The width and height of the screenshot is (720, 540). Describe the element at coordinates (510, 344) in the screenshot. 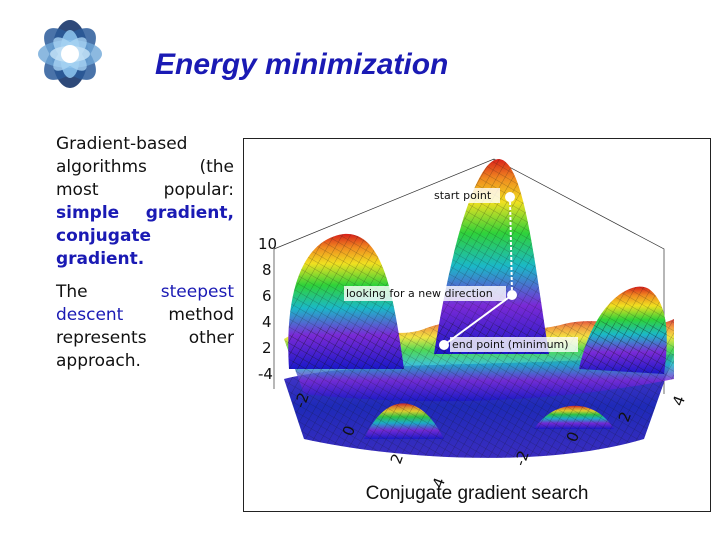

I see `end-point-label: end point (minimum)` at that location.